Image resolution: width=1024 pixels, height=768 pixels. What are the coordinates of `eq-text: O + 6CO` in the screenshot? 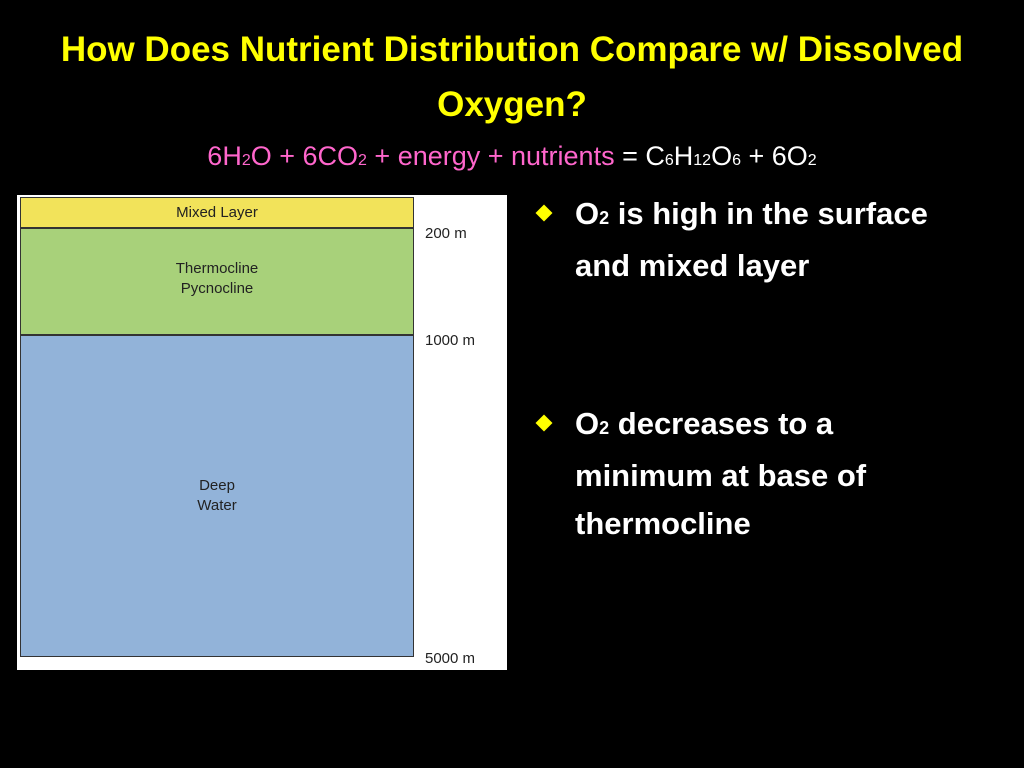 It's located at (304, 156).